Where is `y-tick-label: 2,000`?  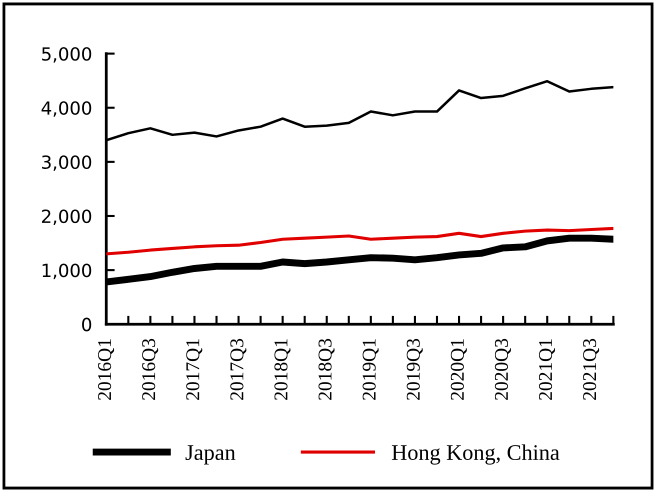
y-tick-label: 2,000 is located at coordinates (67, 217).